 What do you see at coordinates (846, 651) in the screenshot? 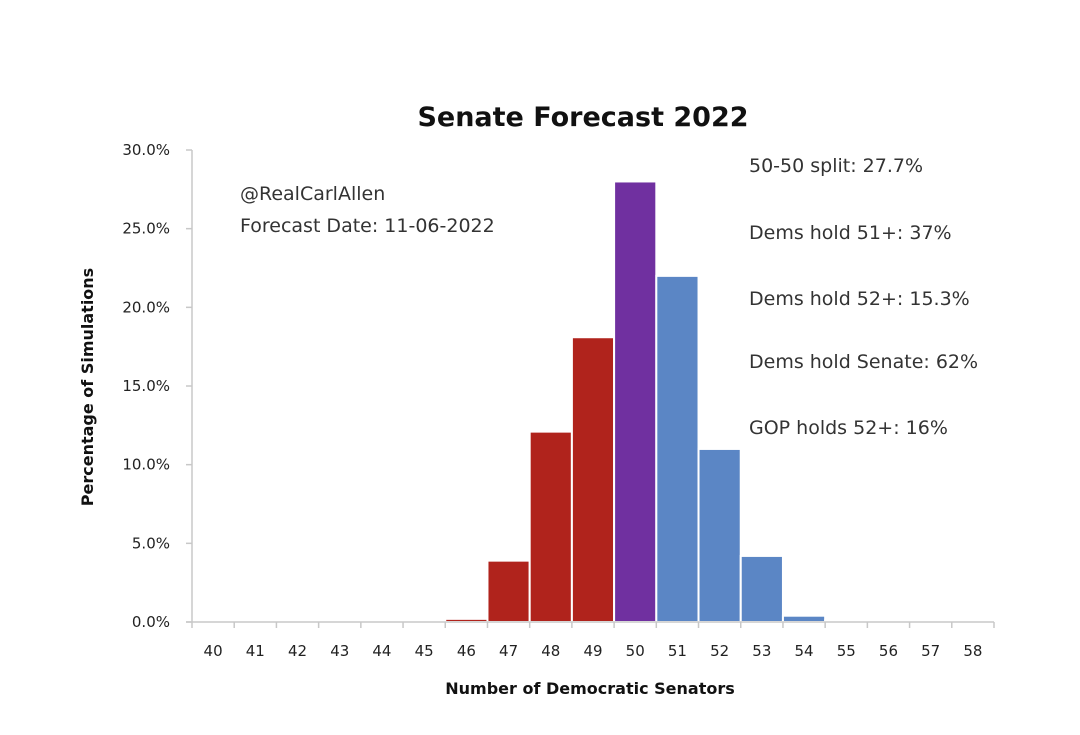
I see `x-tick-label-55: 55` at bounding box center [846, 651].